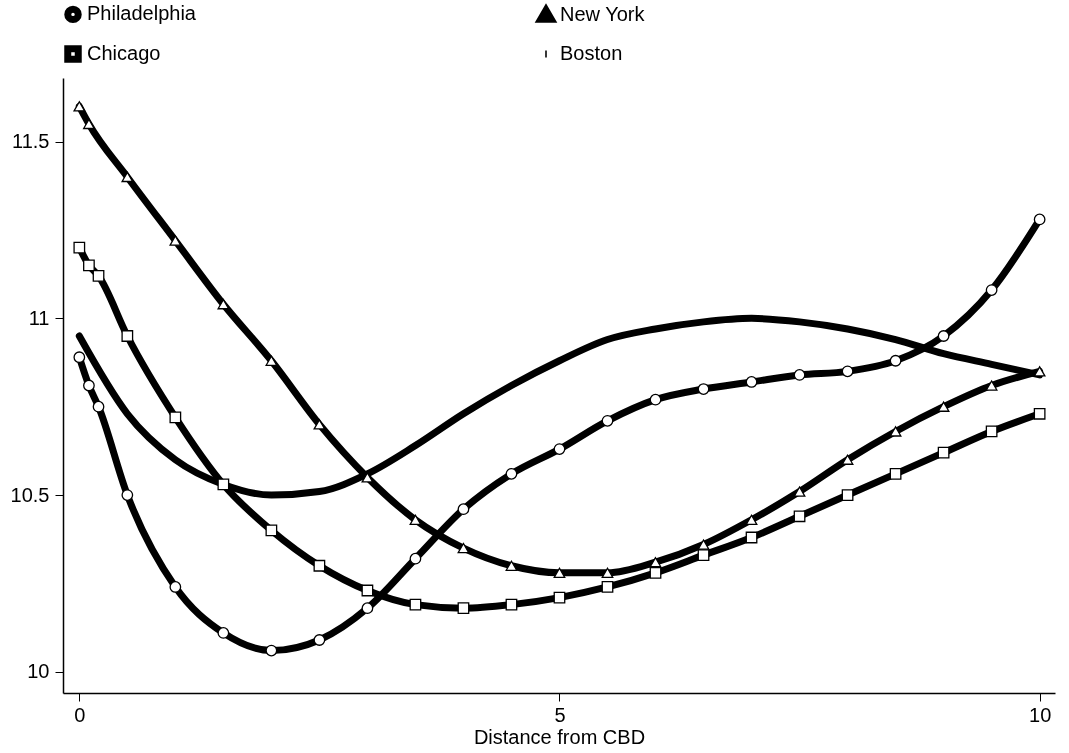 This screenshot has height=753, width=1069. I want to click on x-tick-label: 5, so click(560, 714).